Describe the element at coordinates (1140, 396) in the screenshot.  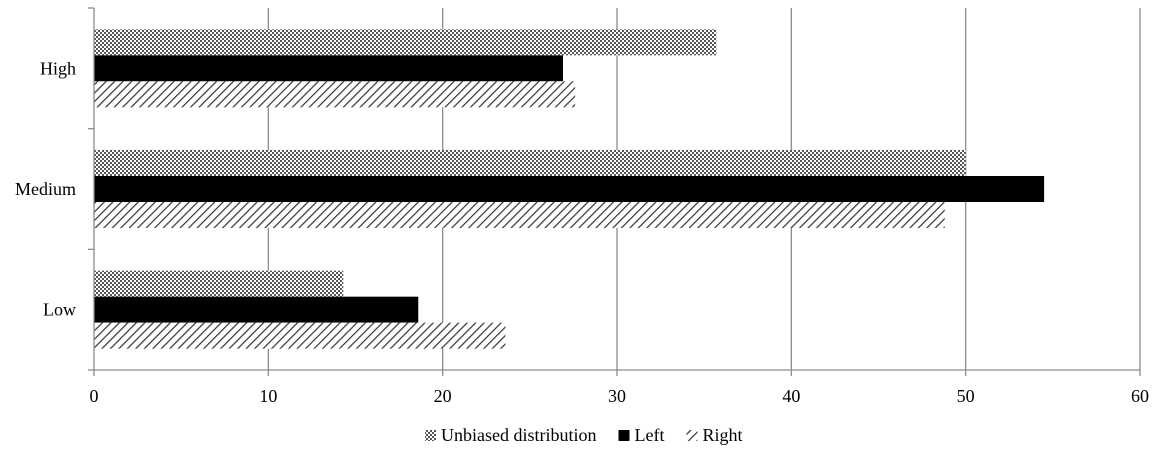
I see `x-tick-label: 60` at that location.